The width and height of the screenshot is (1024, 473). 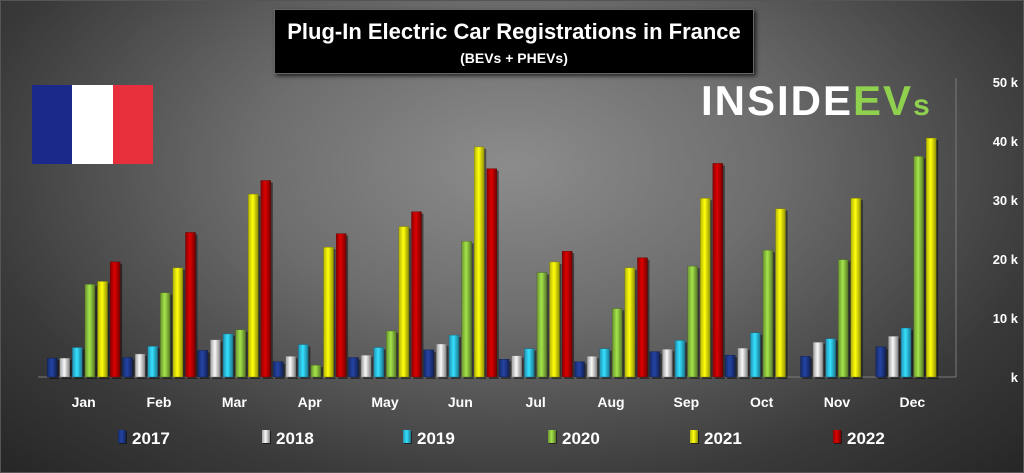 What do you see at coordinates (1006, 318) in the screenshot?
I see `y-tick-label: 10 k` at bounding box center [1006, 318].